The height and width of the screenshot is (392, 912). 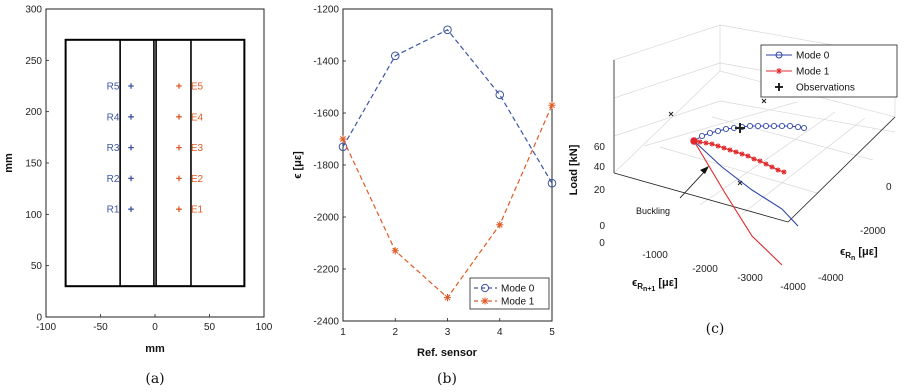 What do you see at coordinates (46, 327) in the screenshot?
I see `a-xtick-label: -100` at bounding box center [46, 327].